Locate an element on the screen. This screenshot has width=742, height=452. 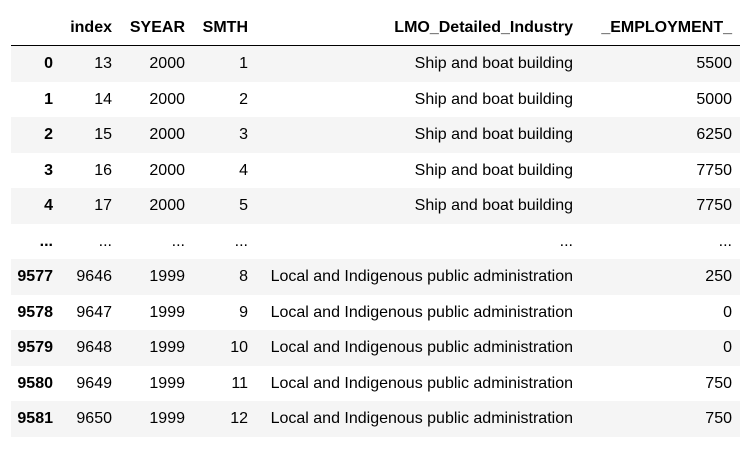
cell-index: 13 is located at coordinates (103, 63).